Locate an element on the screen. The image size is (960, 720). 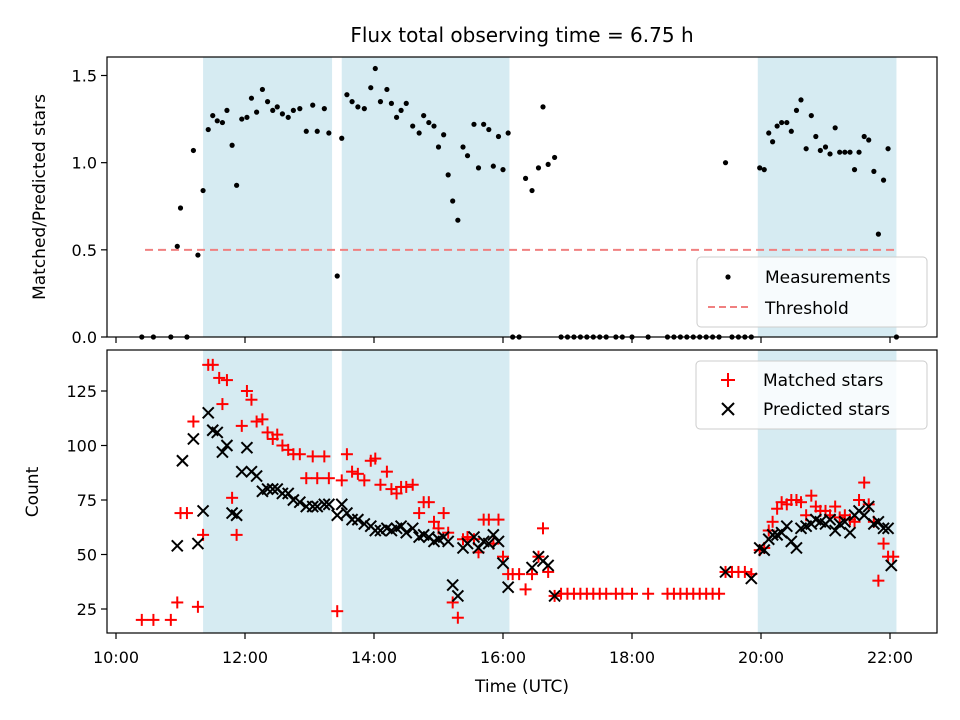
legend-matched-marker is located at coordinates (728, 380).